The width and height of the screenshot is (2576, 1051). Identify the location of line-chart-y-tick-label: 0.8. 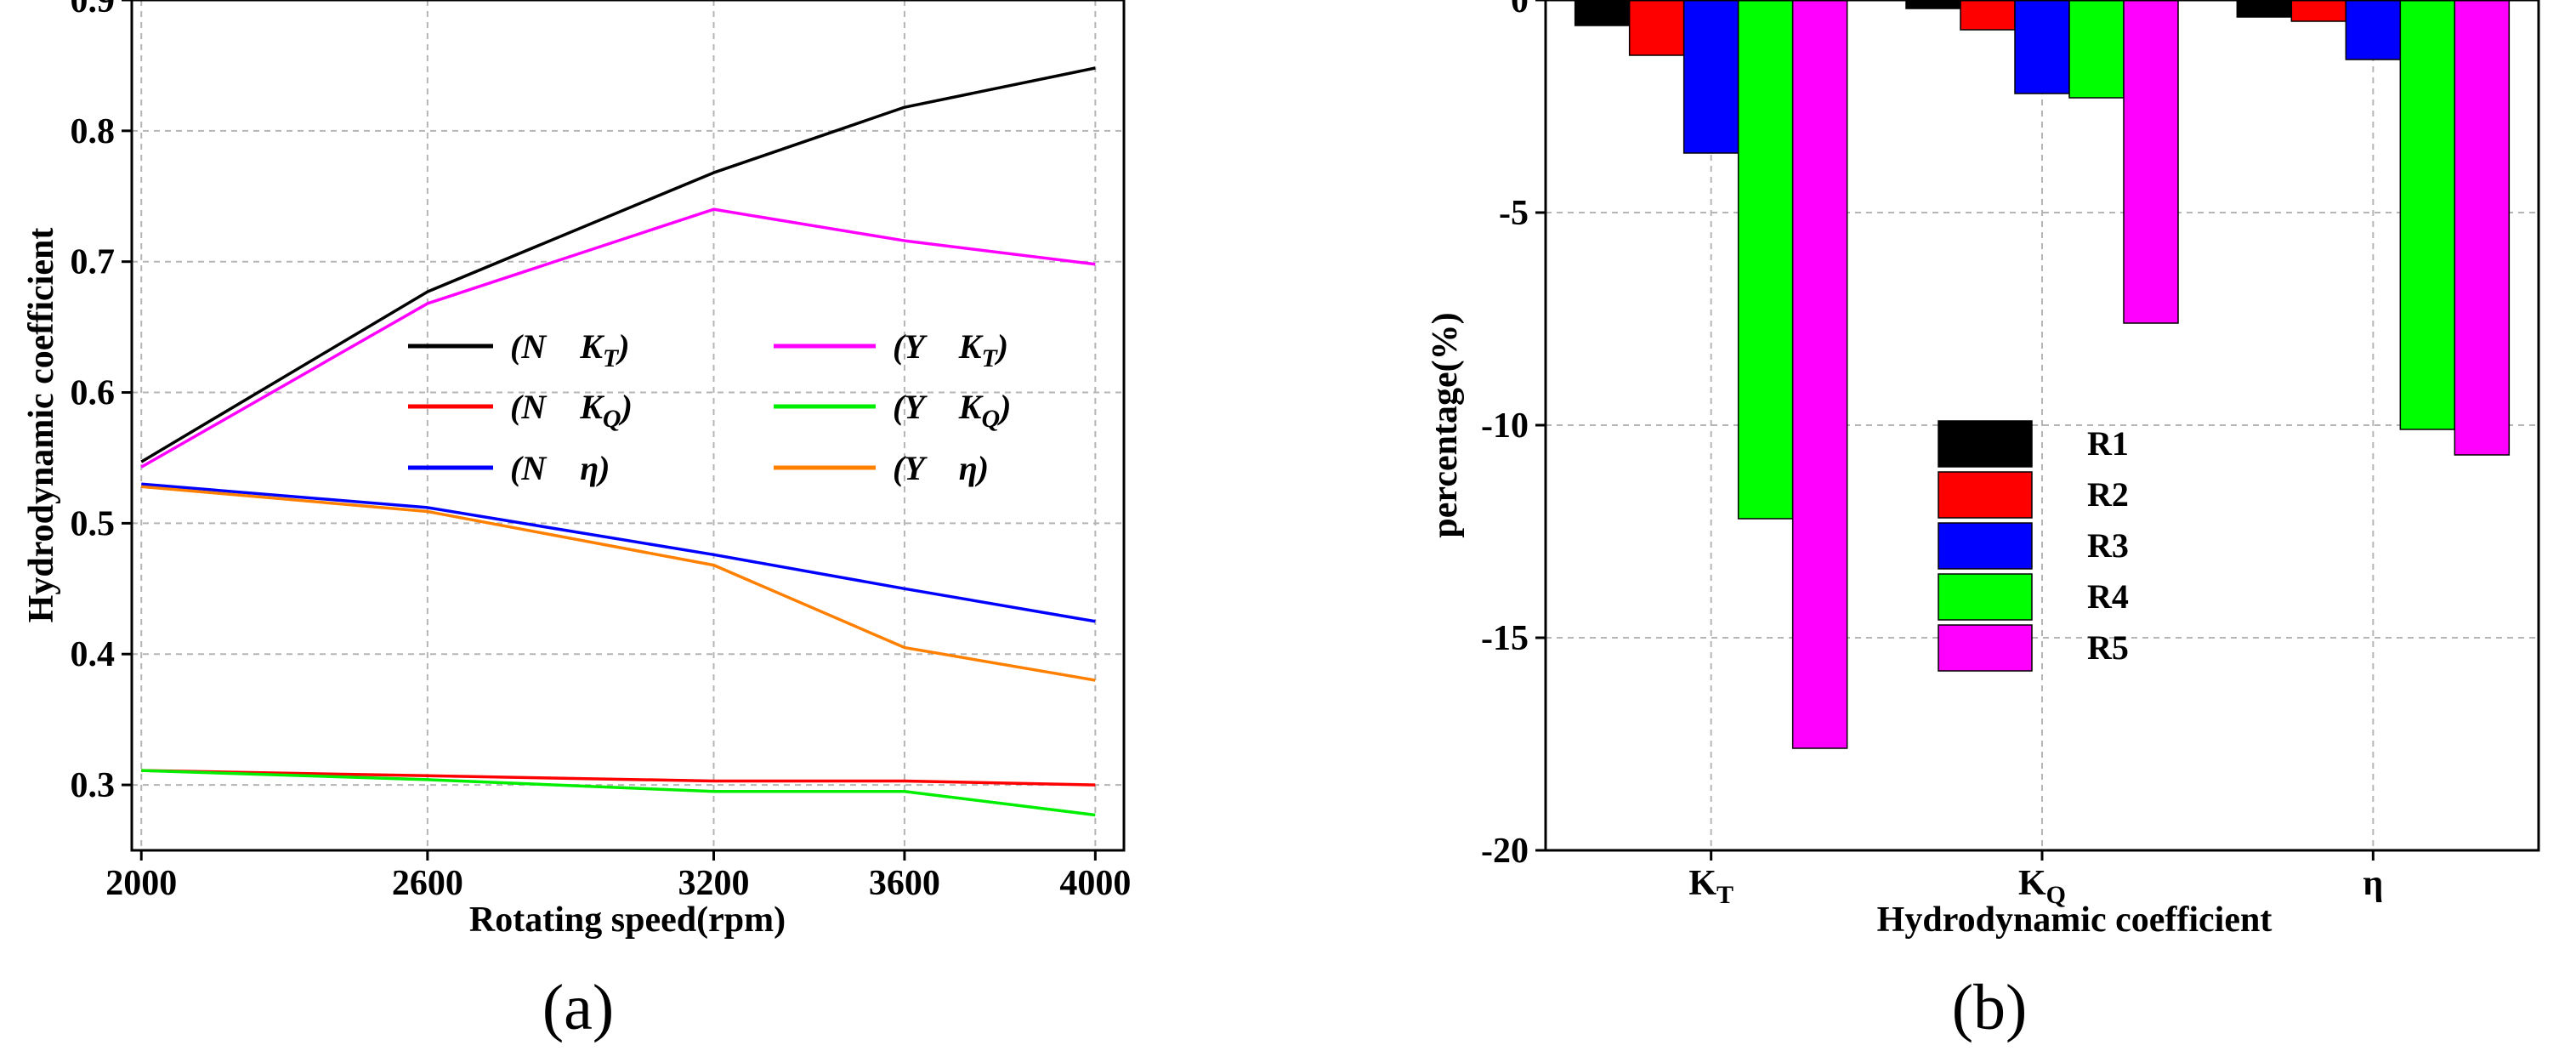
(94, 131).